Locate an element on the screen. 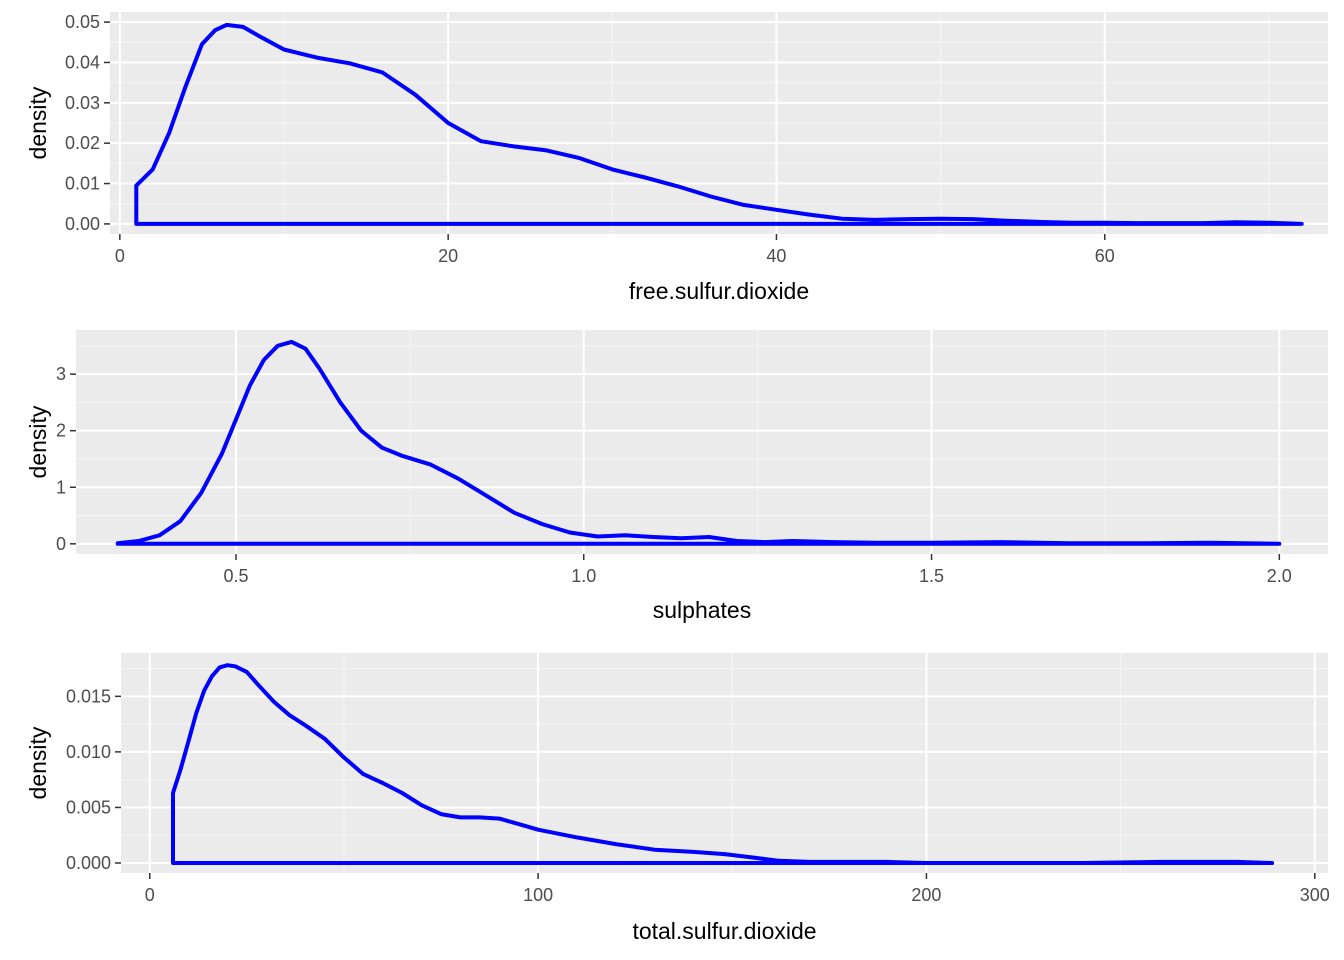 Image resolution: width=1344 pixels, height=960 pixels. y-tick-label: 0.00 is located at coordinates (82, 224).